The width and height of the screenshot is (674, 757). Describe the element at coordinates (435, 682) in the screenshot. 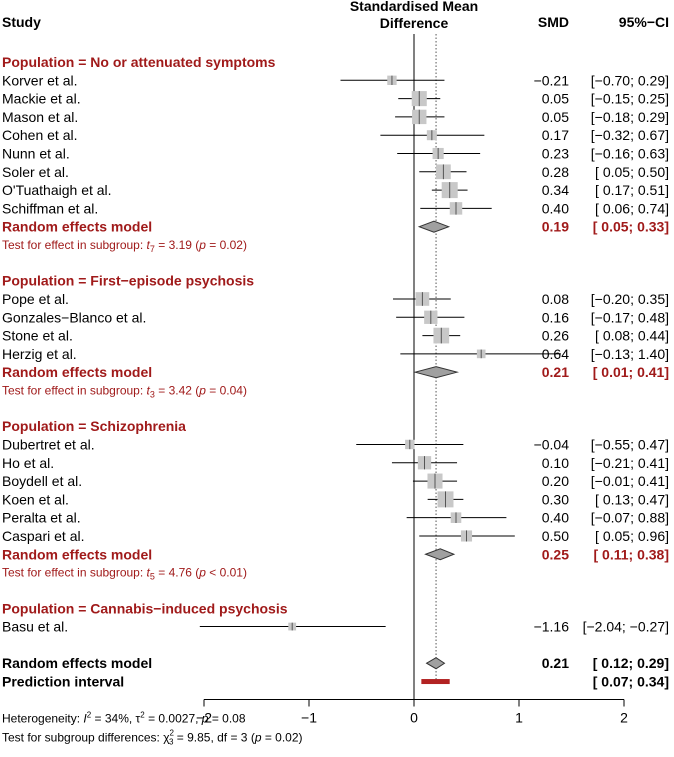

I see `prediction-interval-bar` at that location.